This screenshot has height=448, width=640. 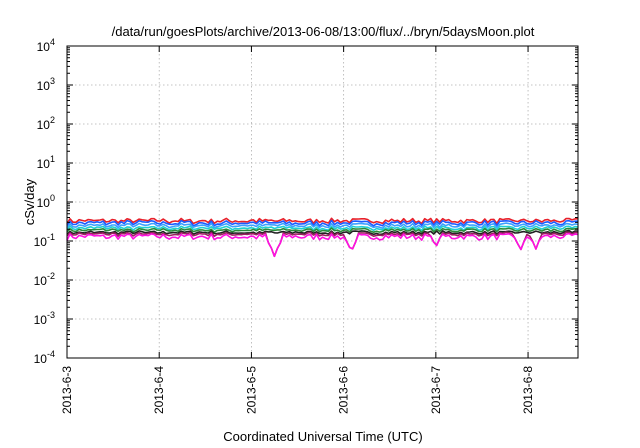 I want to click on series-layer, so click(x=322, y=237).